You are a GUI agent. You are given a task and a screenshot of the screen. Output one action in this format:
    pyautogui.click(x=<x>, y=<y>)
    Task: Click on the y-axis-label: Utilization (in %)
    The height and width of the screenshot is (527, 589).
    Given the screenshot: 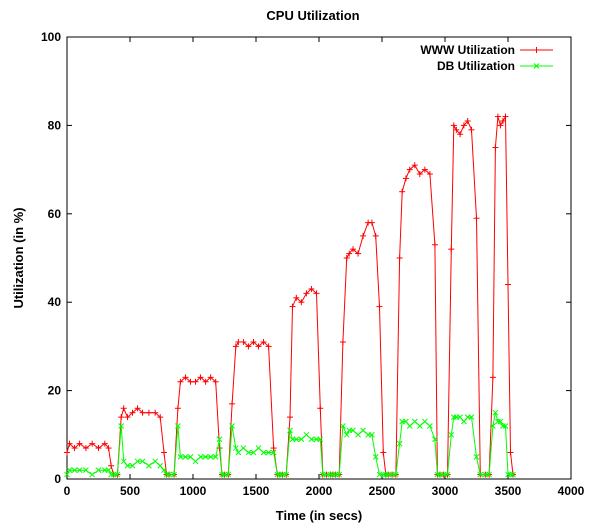 What is the action you would take?
    pyautogui.click(x=18, y=257)
    